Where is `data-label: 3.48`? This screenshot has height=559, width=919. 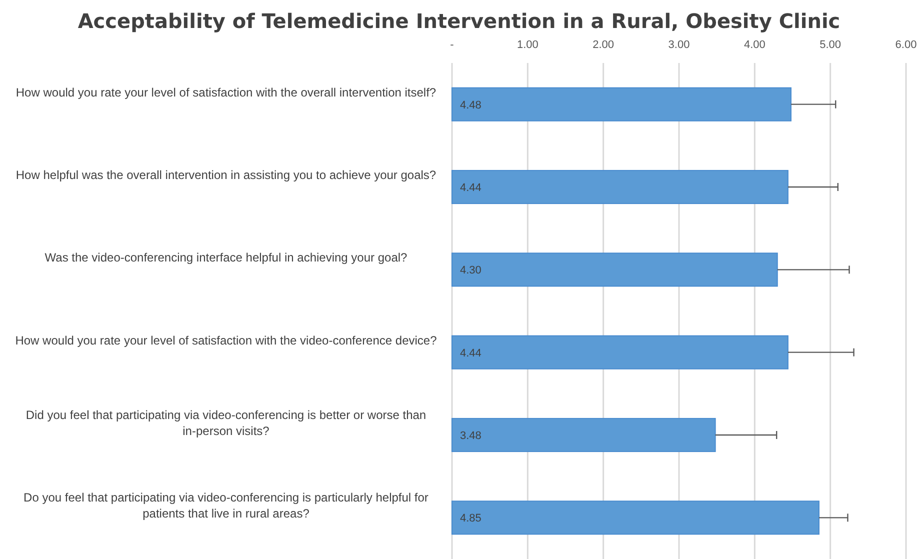
data-label: 3.48 is located at coordinates (471, 436).